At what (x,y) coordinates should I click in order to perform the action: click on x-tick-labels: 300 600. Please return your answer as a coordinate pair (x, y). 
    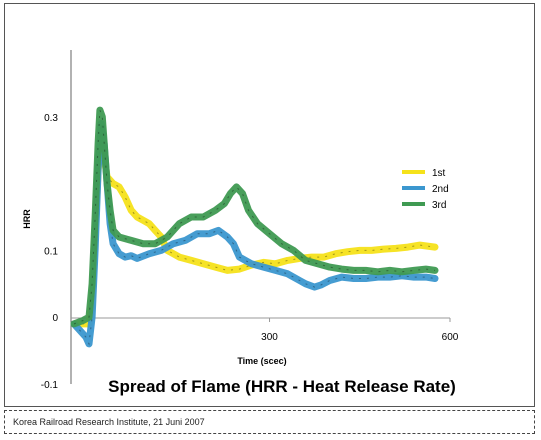
    Looking at the image, I should click on (360, 330).